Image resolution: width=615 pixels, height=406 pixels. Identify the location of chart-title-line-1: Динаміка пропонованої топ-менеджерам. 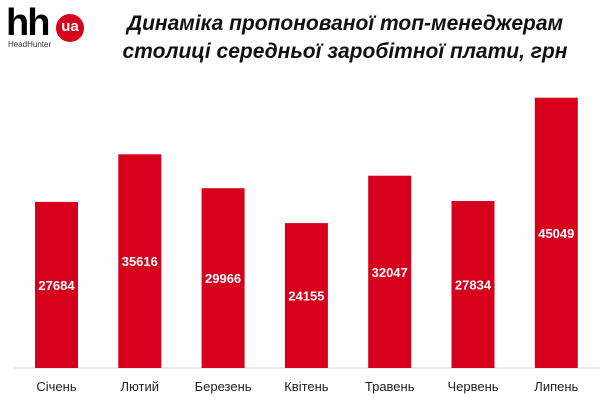
(345, 23).